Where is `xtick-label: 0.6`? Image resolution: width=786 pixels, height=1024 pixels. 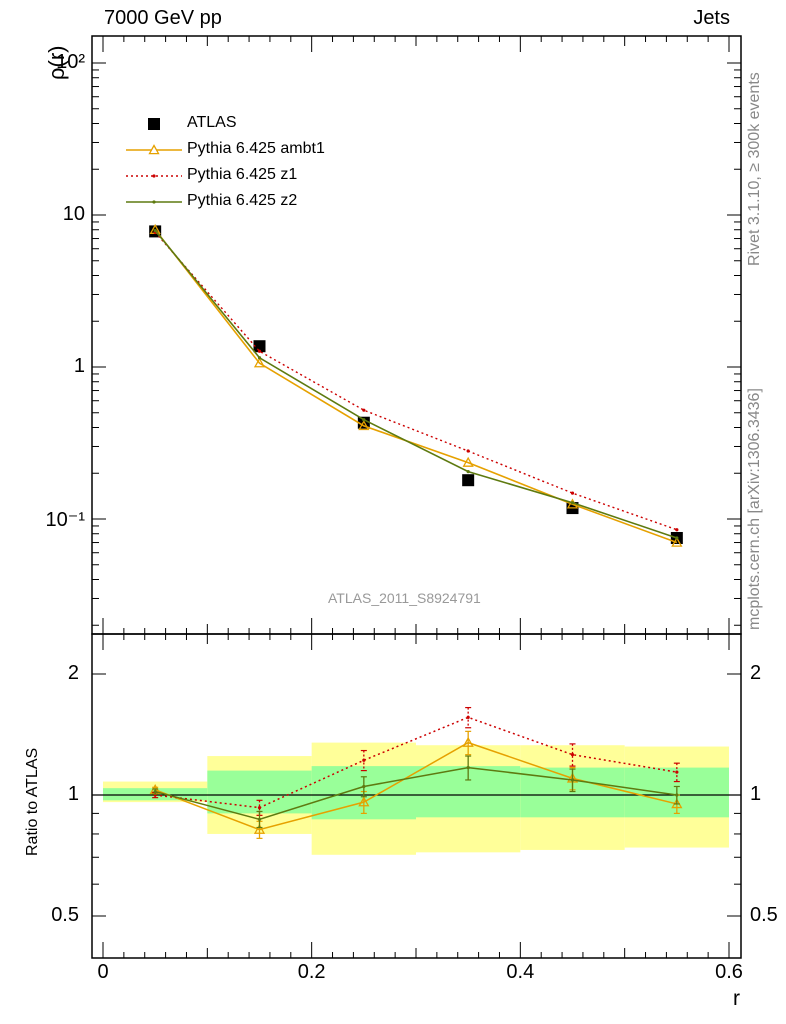
xtick-label: 0.6 is located at coordinates (729, 972).